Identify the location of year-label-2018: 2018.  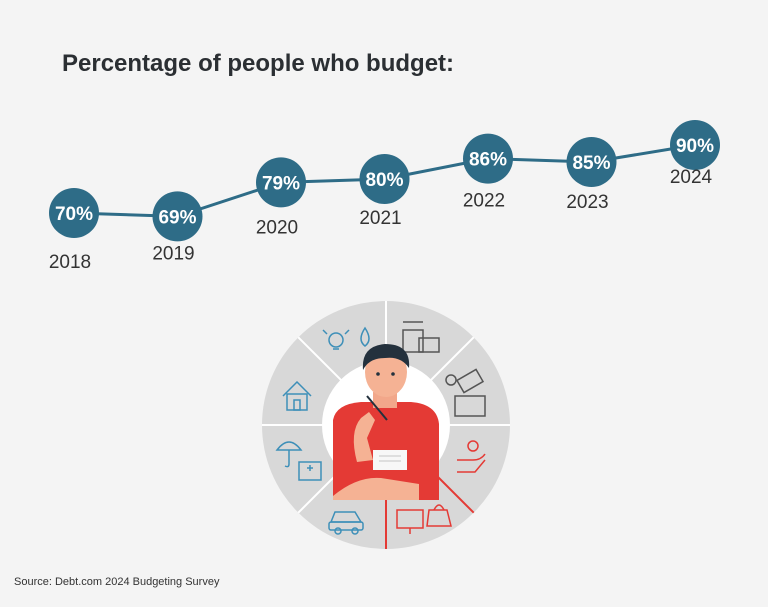
(70, 262).